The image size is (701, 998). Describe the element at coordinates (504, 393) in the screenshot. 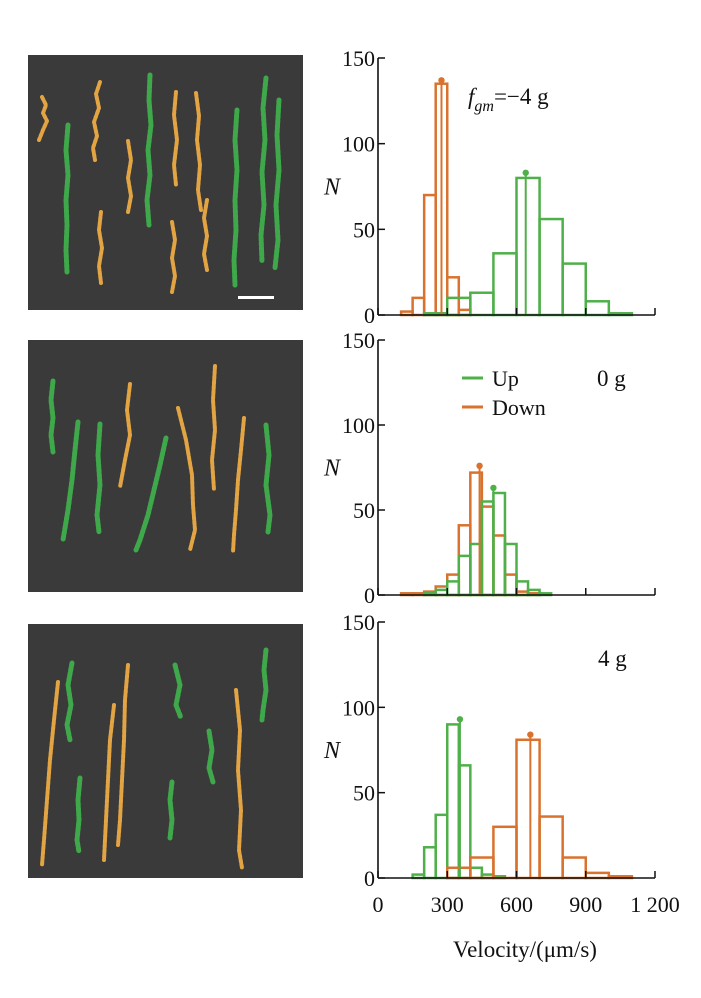

I see `legend: Up Down` at that location.